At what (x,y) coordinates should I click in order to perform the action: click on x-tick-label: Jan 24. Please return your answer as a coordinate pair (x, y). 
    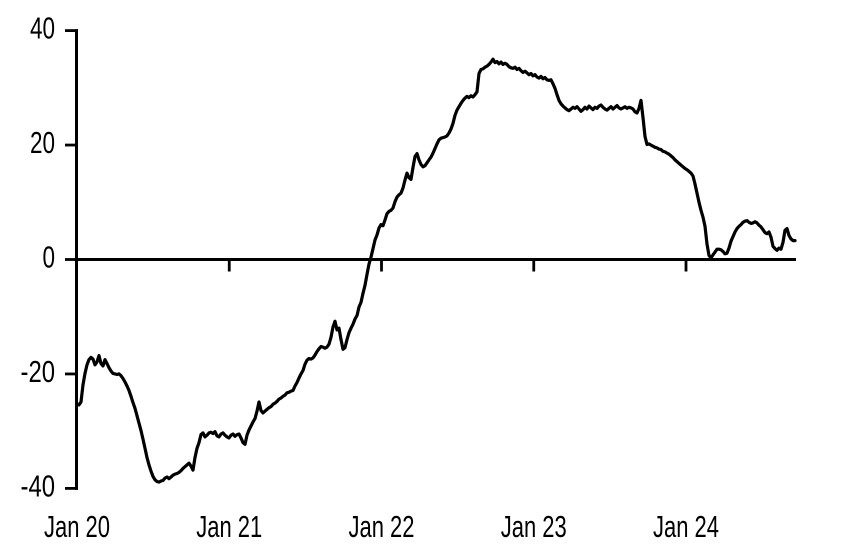
    Looking at the image, I should click on (686, 526).